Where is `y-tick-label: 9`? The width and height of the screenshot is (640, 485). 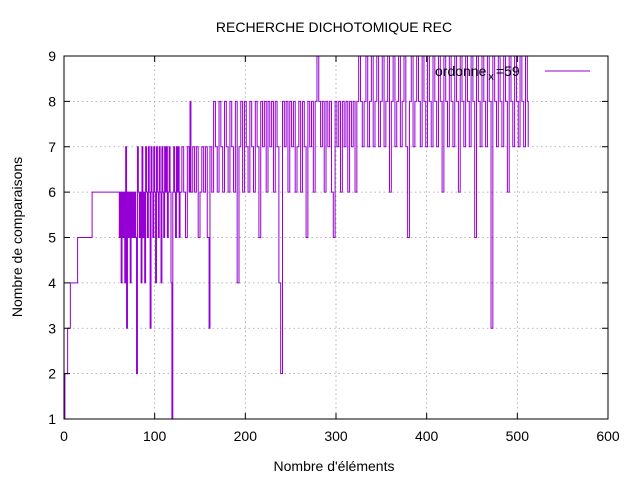 y-tick-label: 9 is located at coordinates (52, 56).